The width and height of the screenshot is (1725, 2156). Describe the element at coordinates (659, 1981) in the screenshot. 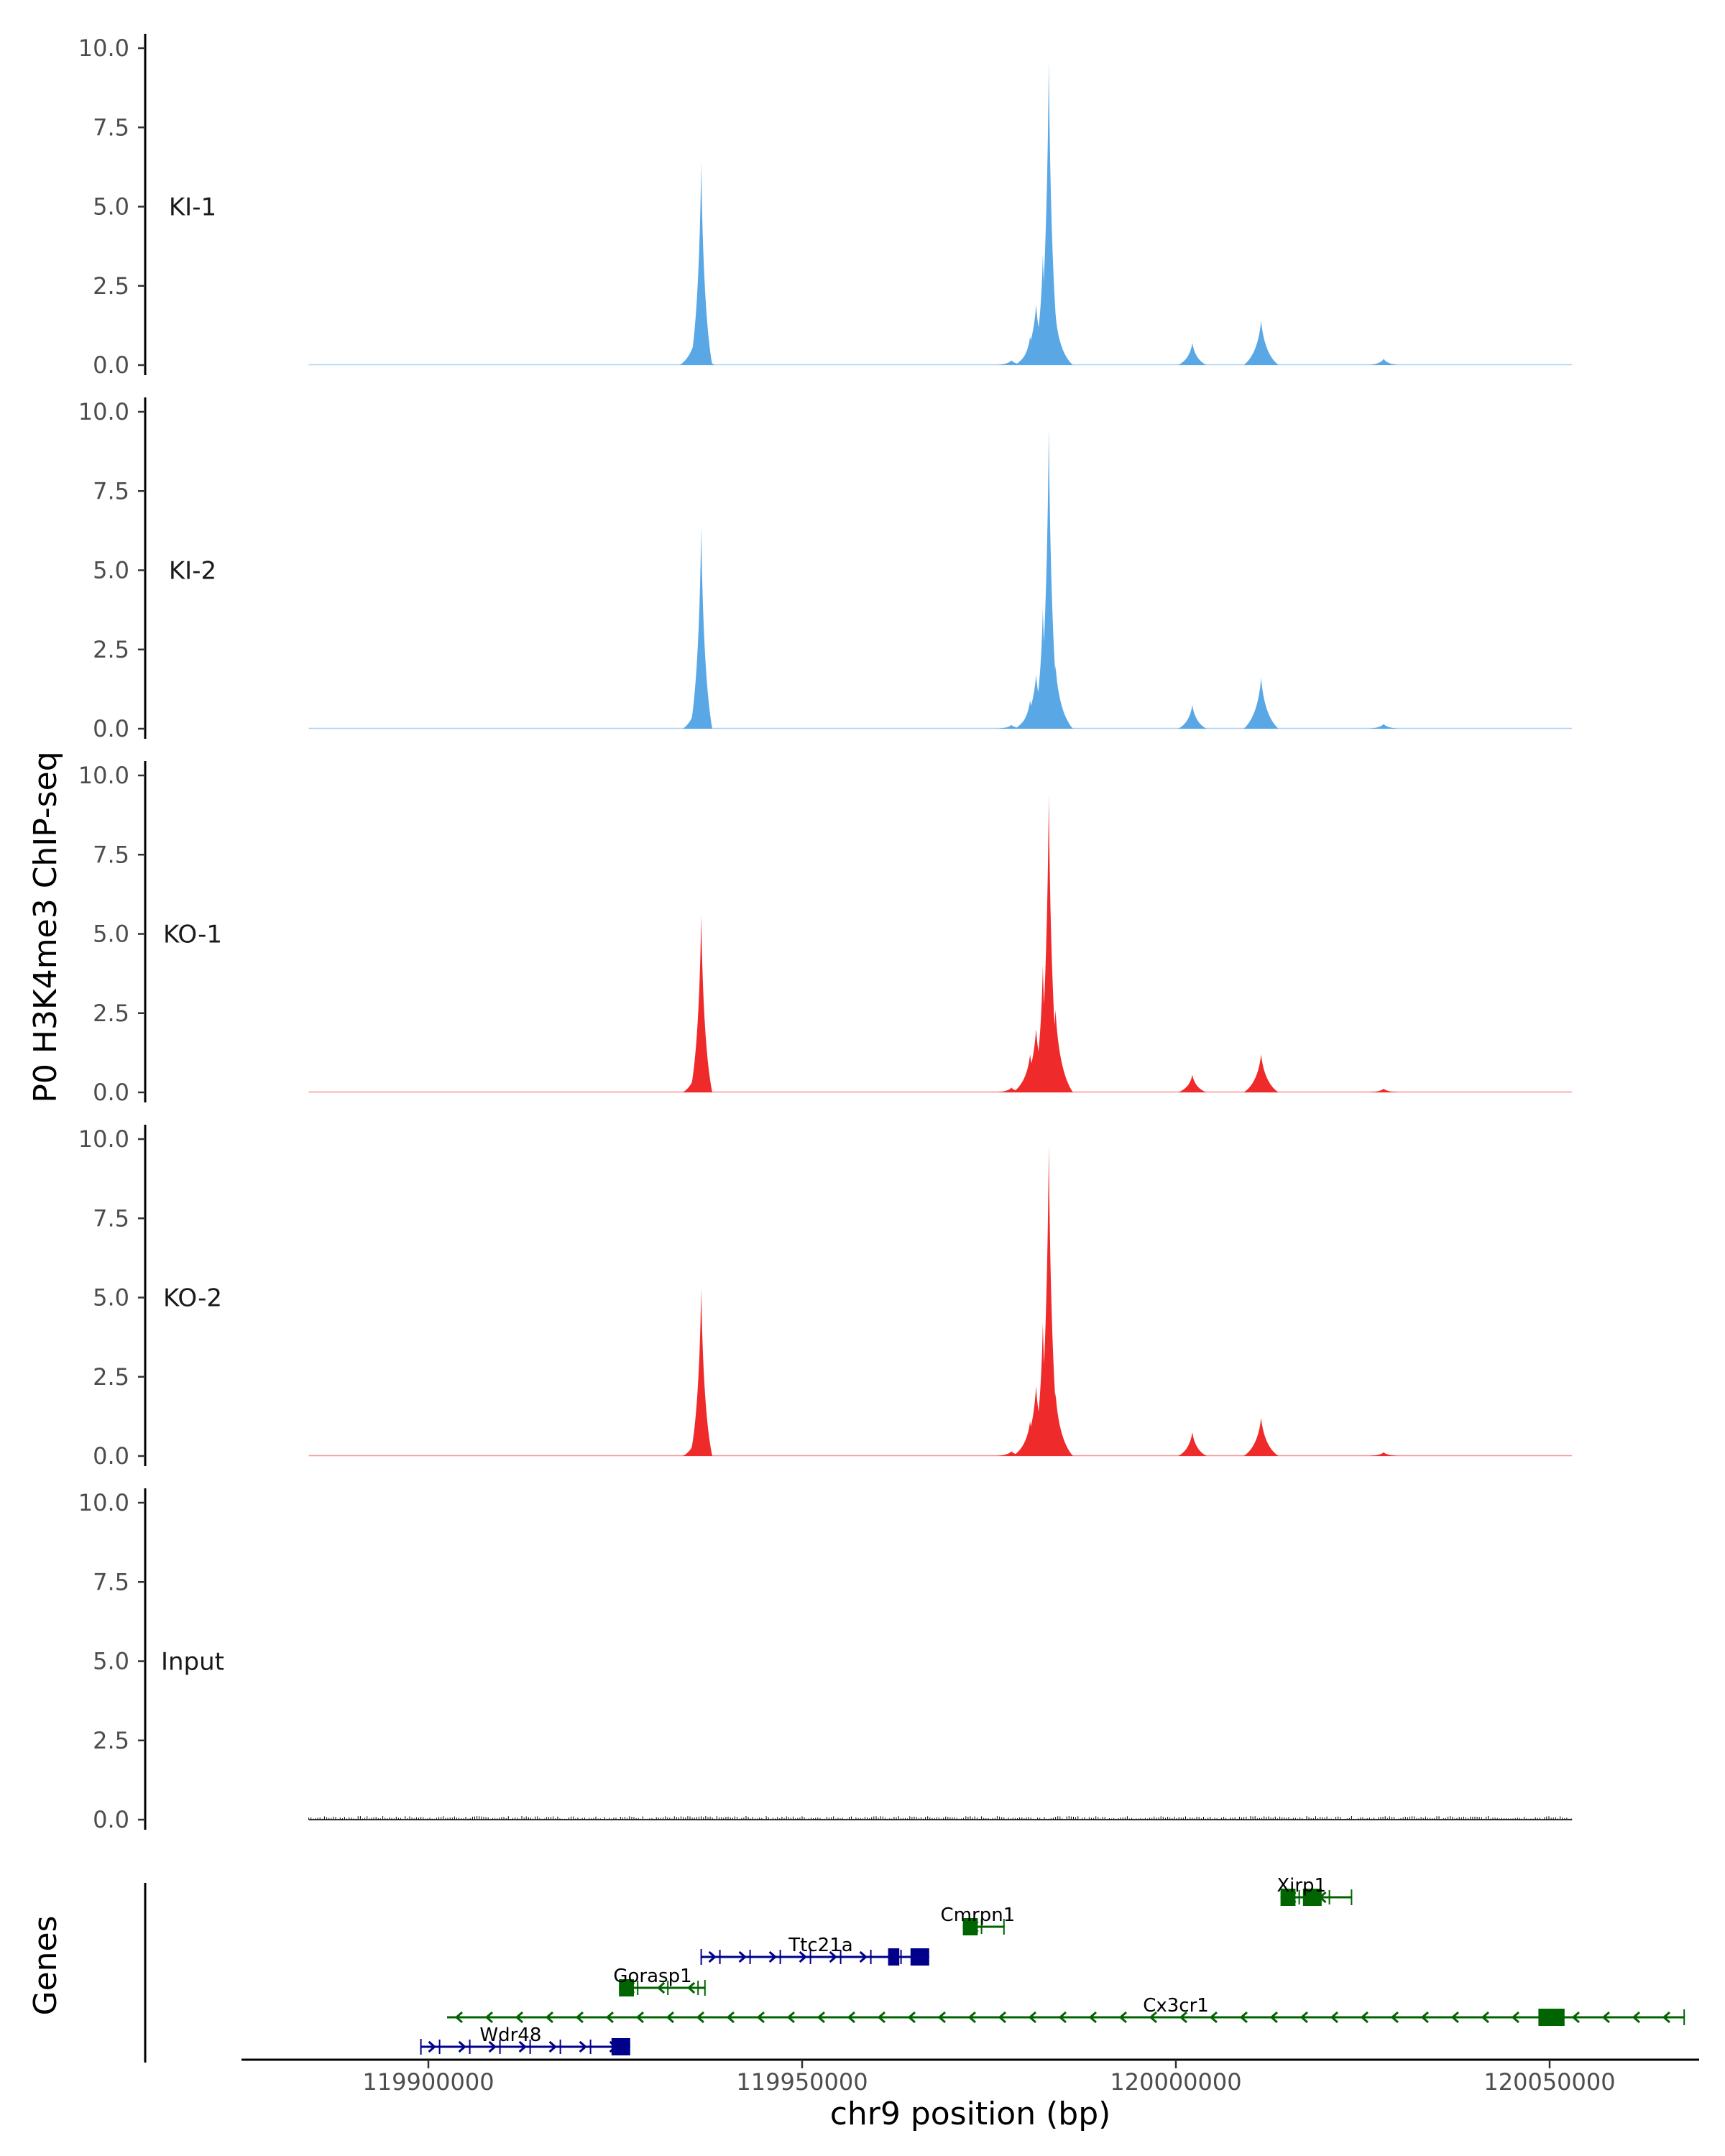

I see `gene-gorasp1: Gorasp1` at that location.